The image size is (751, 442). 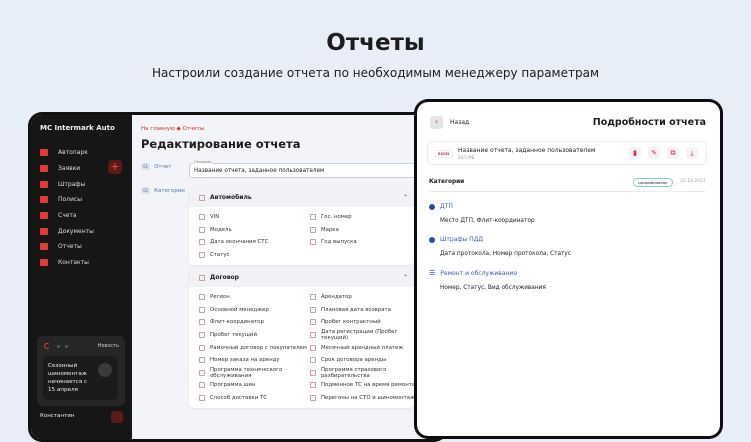 I want to click on option-label: Программа шин, so click(x=233, y=385).